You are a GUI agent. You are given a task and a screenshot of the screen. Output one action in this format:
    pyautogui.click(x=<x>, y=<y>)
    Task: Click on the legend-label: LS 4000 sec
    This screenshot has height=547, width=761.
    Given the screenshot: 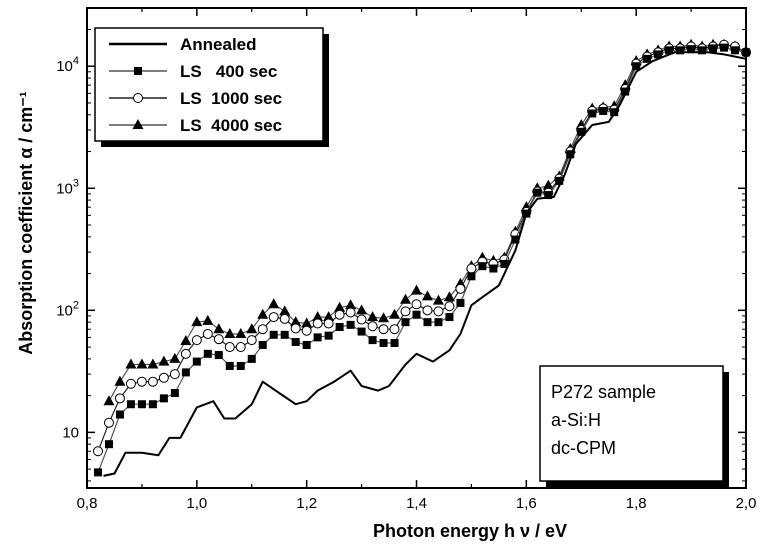 What is the action you would take?
    pyautogui.click(x=231, y=125)
    